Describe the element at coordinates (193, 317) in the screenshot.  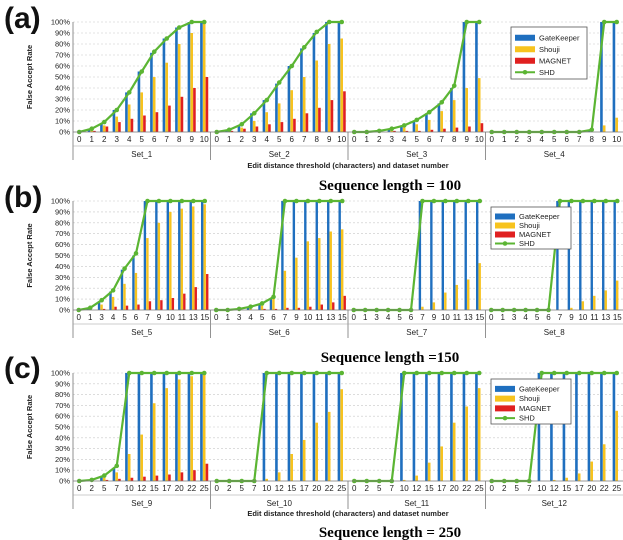
I see `x-tick-label: 13` at that location.